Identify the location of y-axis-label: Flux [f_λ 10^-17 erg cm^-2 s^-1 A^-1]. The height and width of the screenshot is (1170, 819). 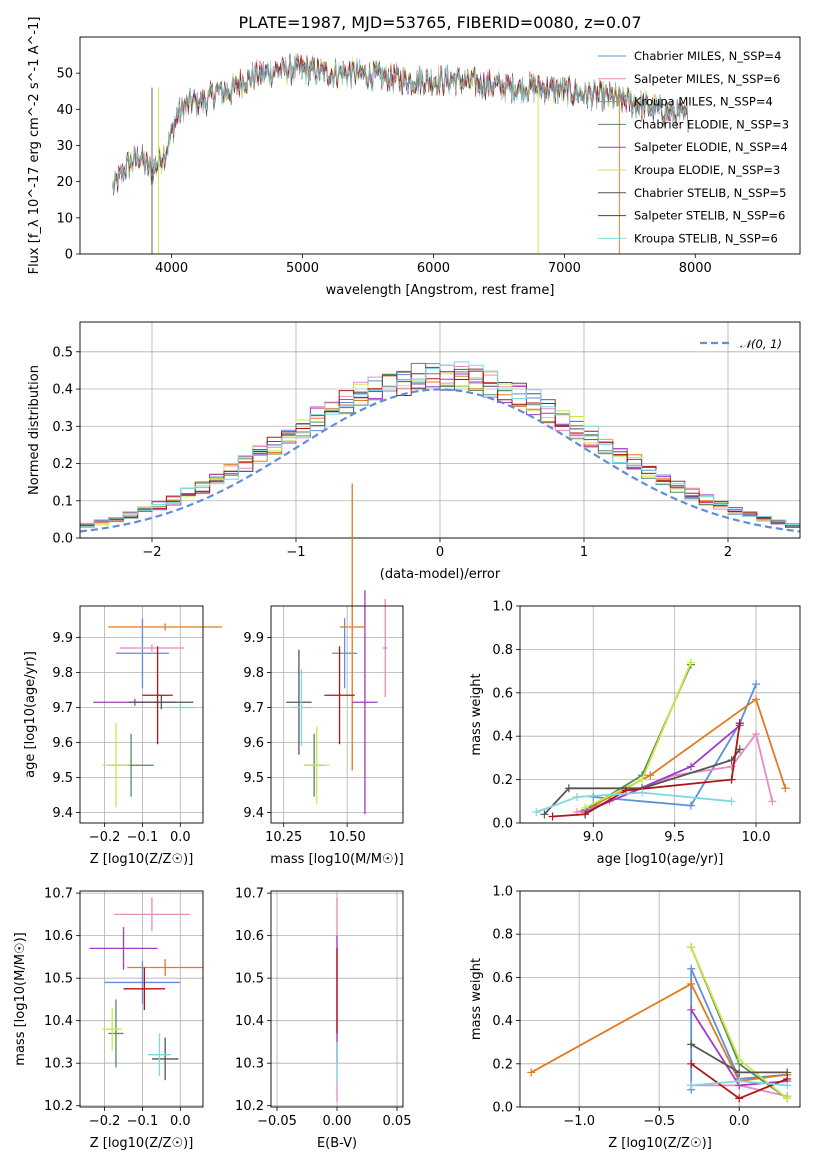
(34, 146).